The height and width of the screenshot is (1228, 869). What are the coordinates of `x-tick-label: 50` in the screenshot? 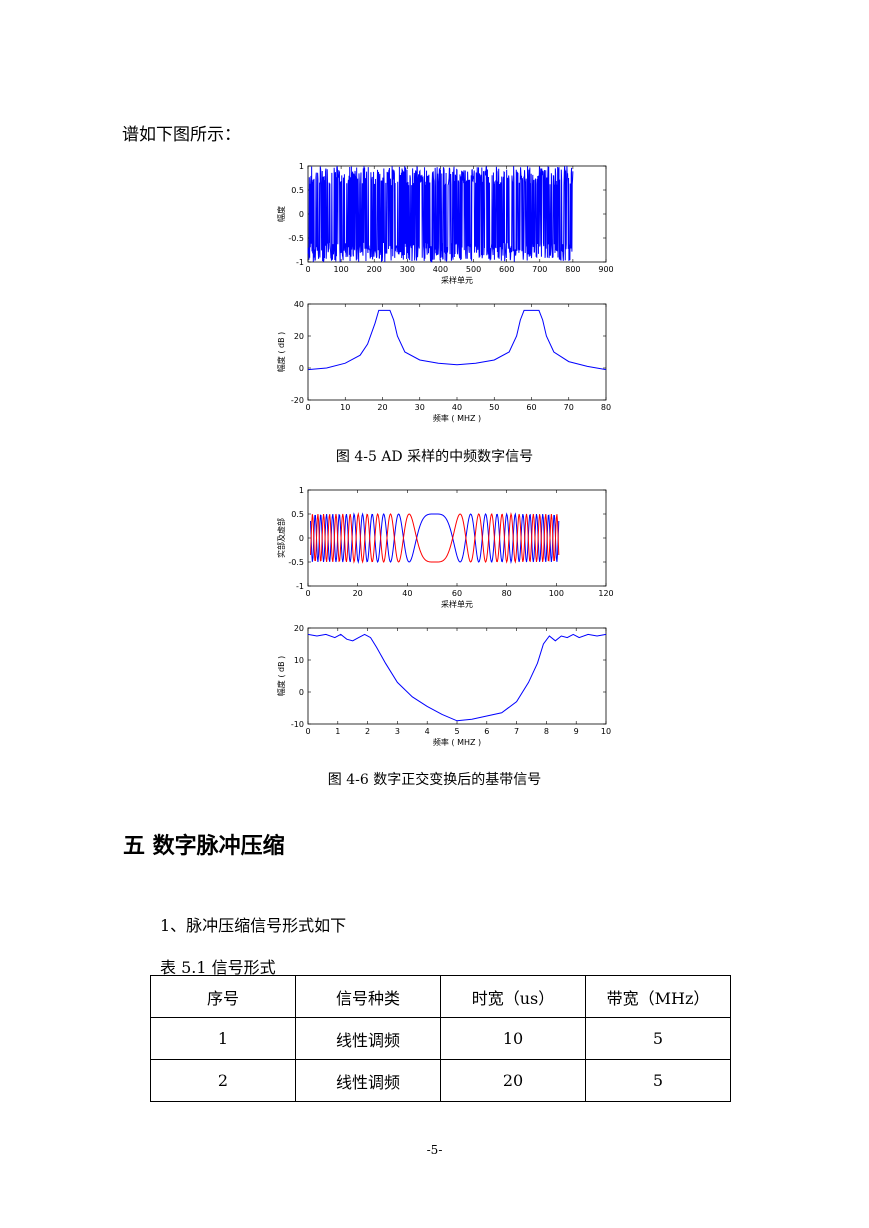 It's located at (494, 407).